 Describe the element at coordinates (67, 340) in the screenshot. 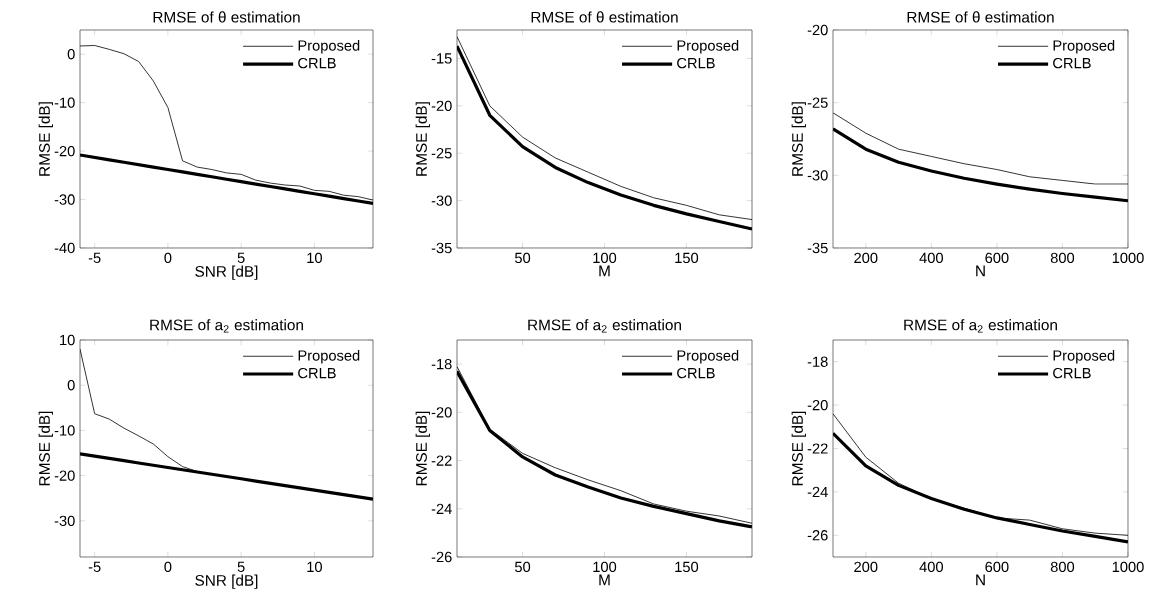

I see `y-tick-label: 10` at that location.